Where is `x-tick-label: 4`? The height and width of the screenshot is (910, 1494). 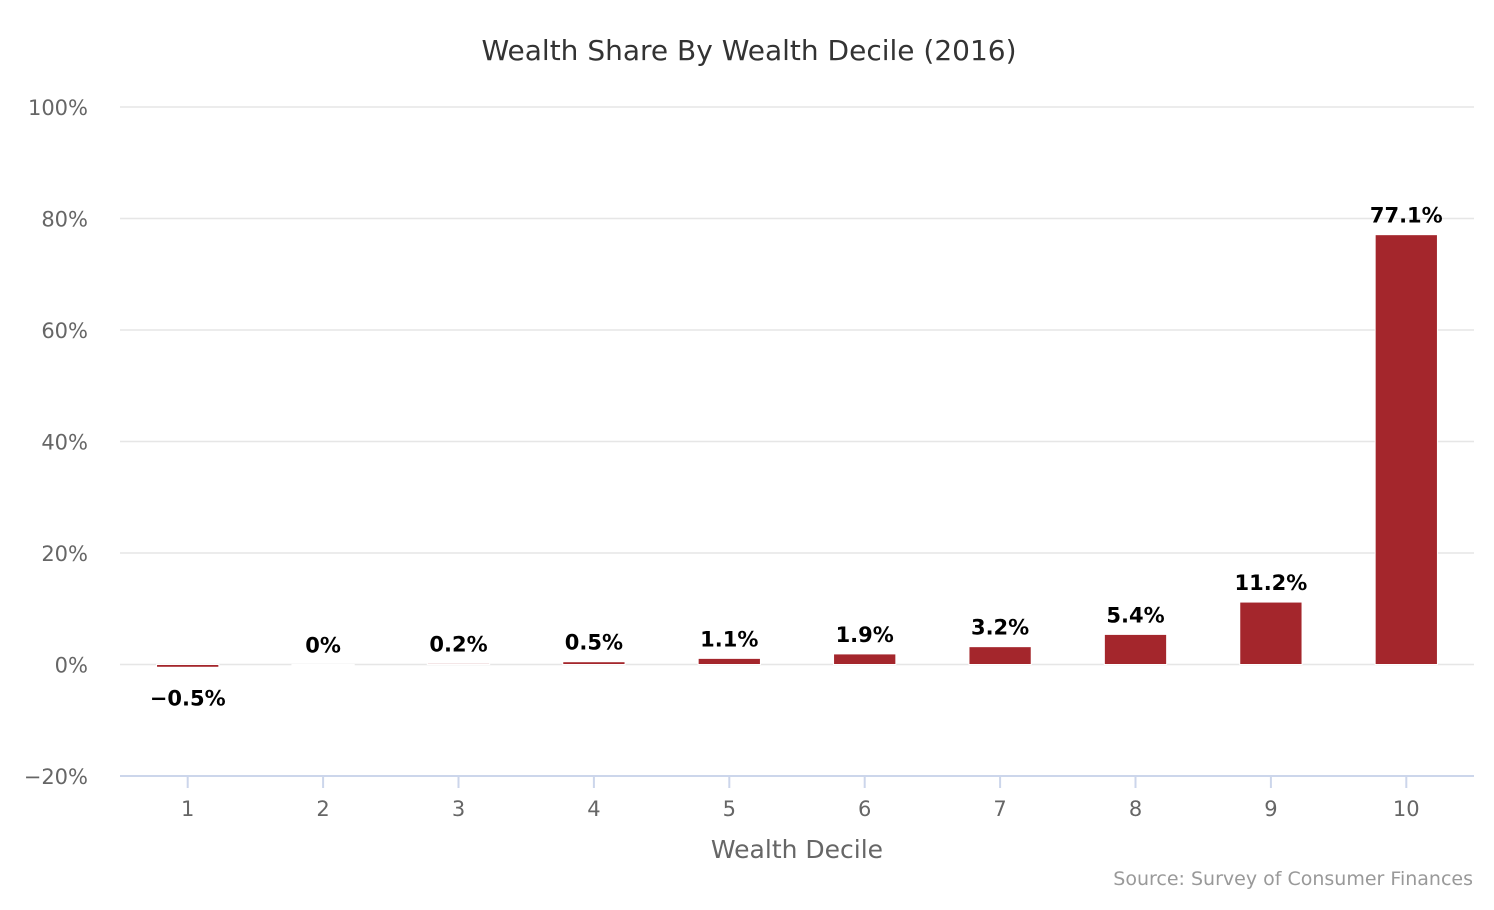 x-tick-label: 4 is located at coordinates (593, 809).